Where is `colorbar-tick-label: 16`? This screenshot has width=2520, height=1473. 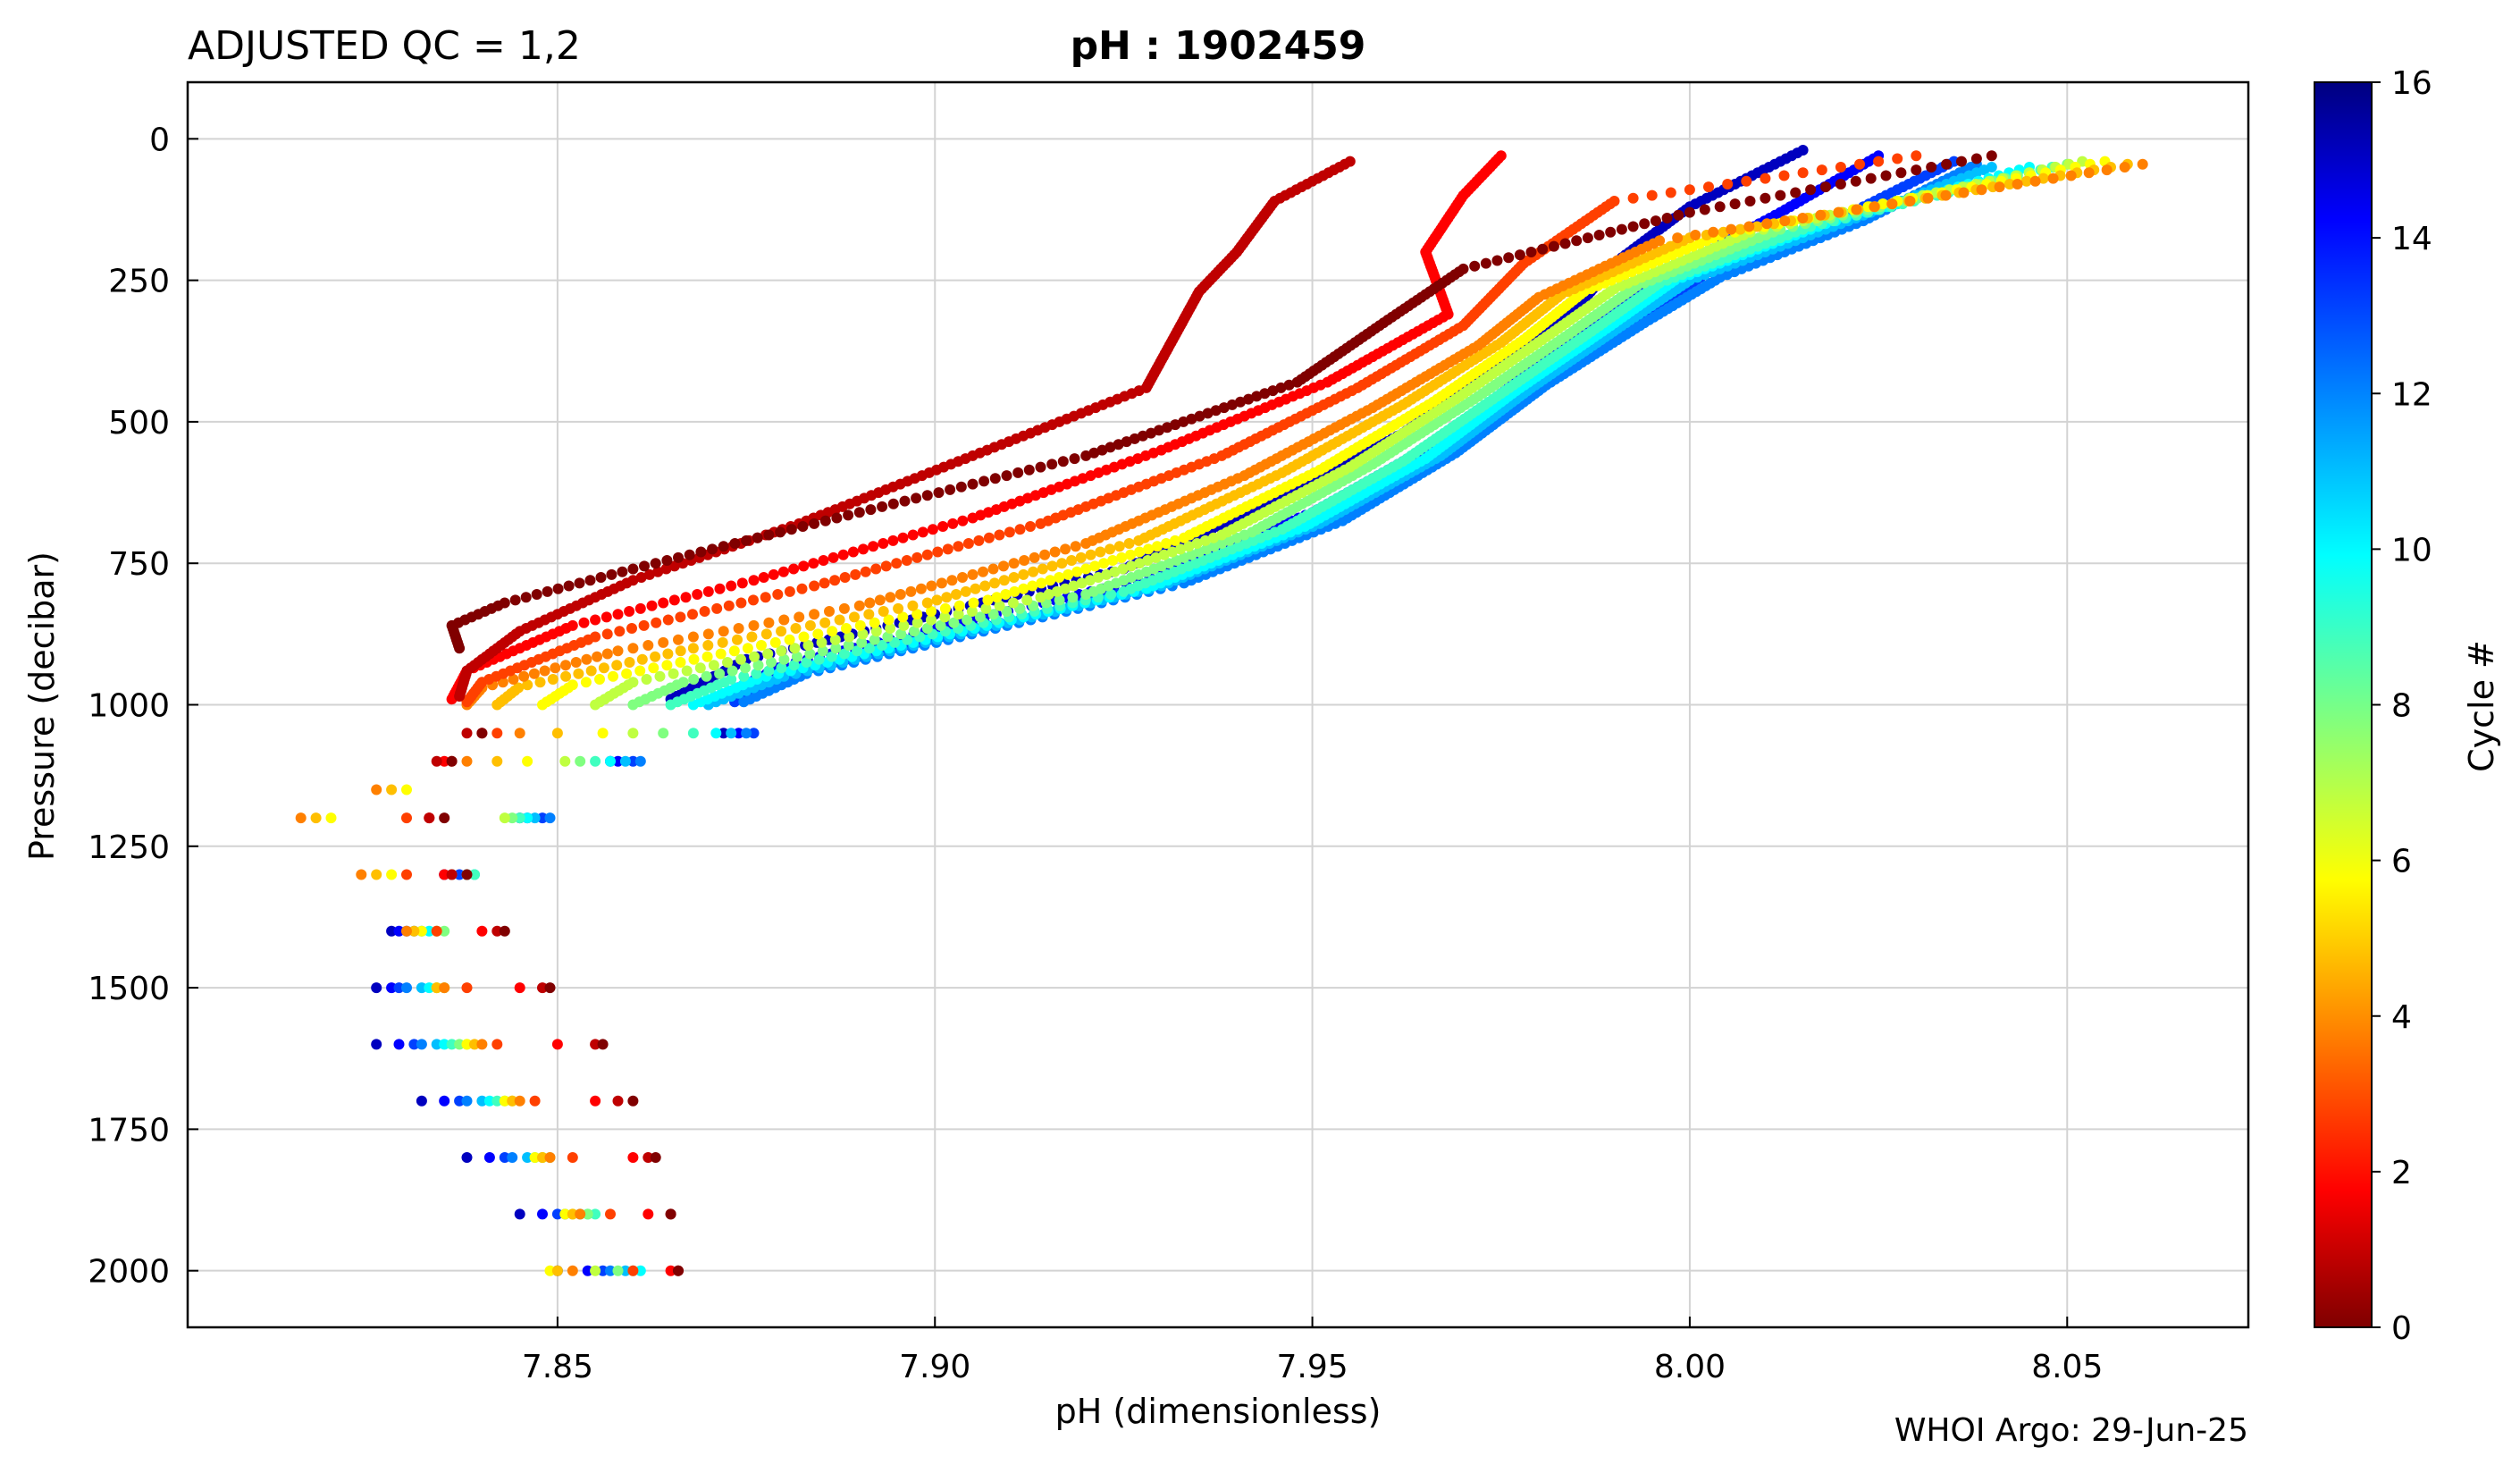
colorbar-tick-label: 16 is located at coordinates (2411, 83).